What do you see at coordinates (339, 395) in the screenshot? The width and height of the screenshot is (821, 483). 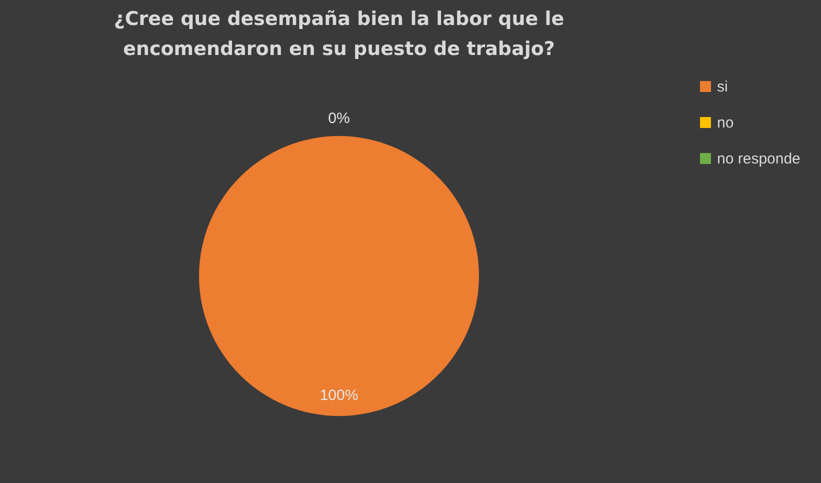 I see `data-label: 100%` at bounding box center [339, 395].